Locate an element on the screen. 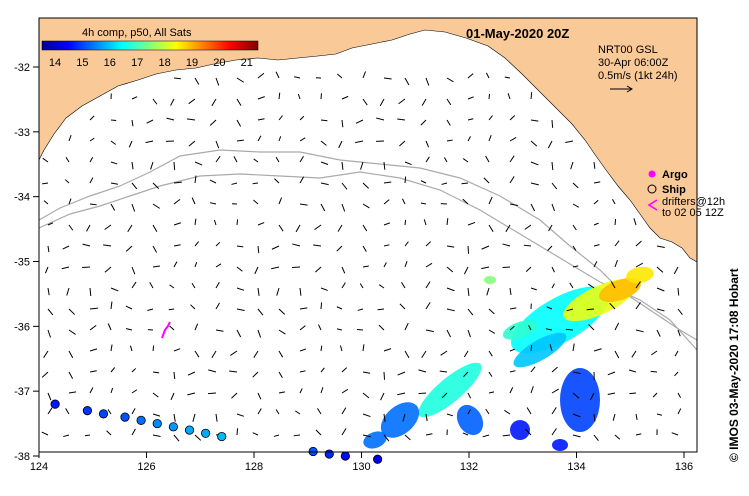 The image size is (749, 496). colorbar-label: 4h comp, p50, All Sats is located at coordinates (137, 33).